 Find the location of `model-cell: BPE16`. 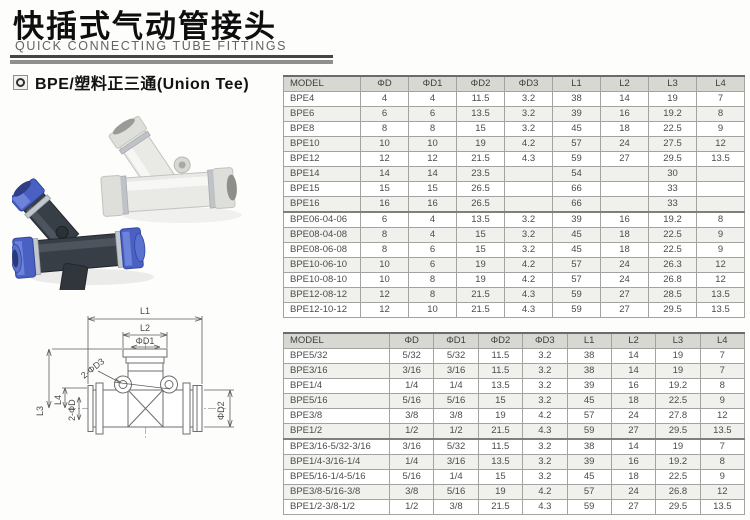

model-cell: BPE16 is located at coordinates (322, 204).